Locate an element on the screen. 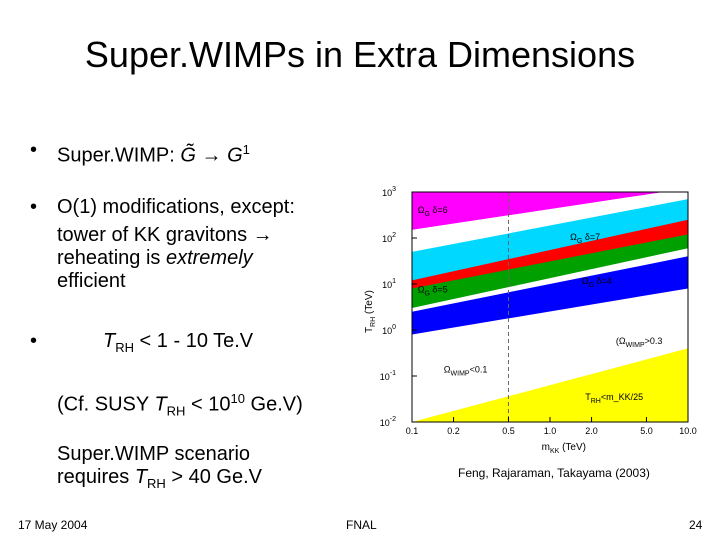 The width and height of the screenshot is (720, 540). y-tick-label: 10⁻¹ is located at coordinates (388, 376).